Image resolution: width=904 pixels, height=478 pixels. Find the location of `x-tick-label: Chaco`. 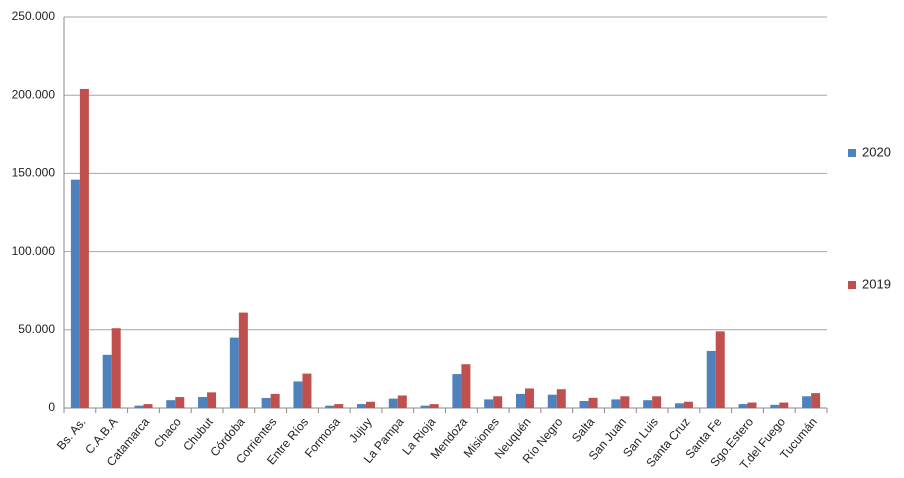

x-tick-label: Chaco is located at coordinates (167, 433).